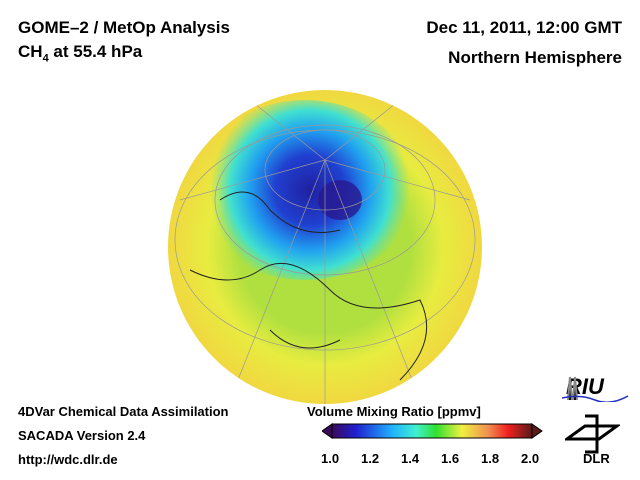  I want to click on datetime: Dec 11, 2011, 12:00 GMT, so click(524, 27).